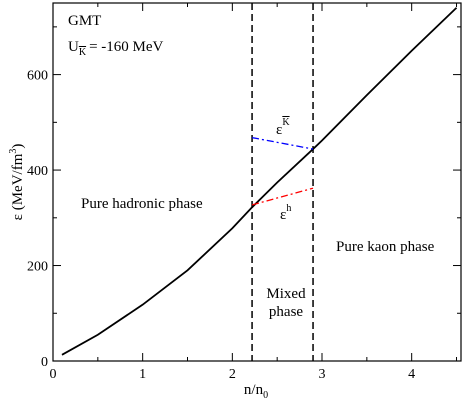 This screenshot has height=401, width=463. What do you see at coordinates (17, 182) in the screenshot?
I see `y-axis-label: ε (MeV/fm3)` at bounding box center [17, 182].